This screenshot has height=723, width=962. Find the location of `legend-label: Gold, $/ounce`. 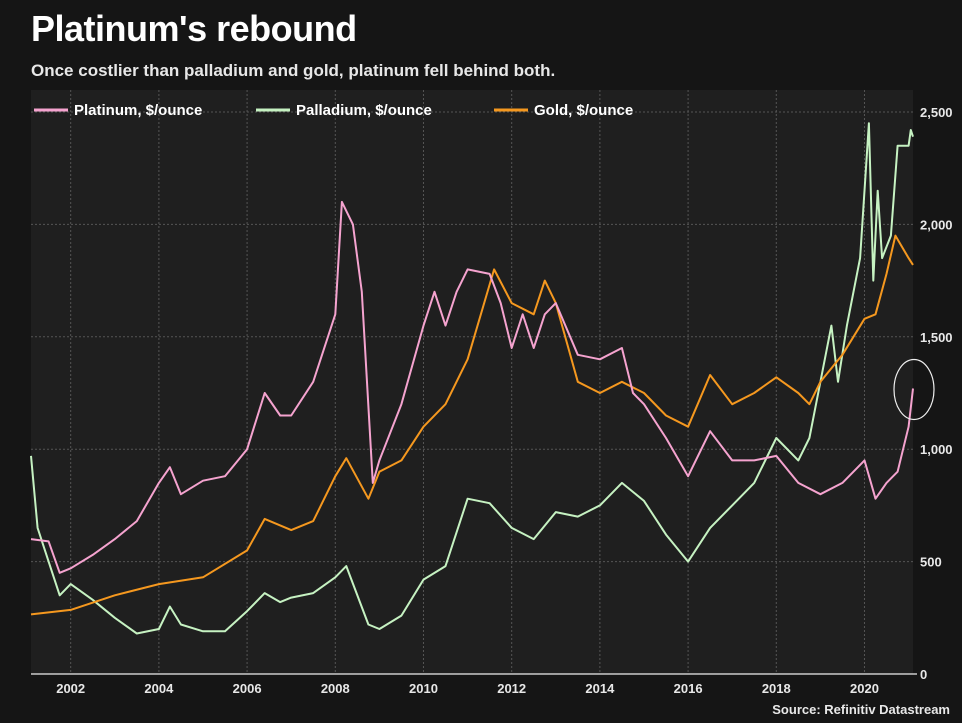

legend-label: Gold, $/ounce is located at coordinates (583, 110).